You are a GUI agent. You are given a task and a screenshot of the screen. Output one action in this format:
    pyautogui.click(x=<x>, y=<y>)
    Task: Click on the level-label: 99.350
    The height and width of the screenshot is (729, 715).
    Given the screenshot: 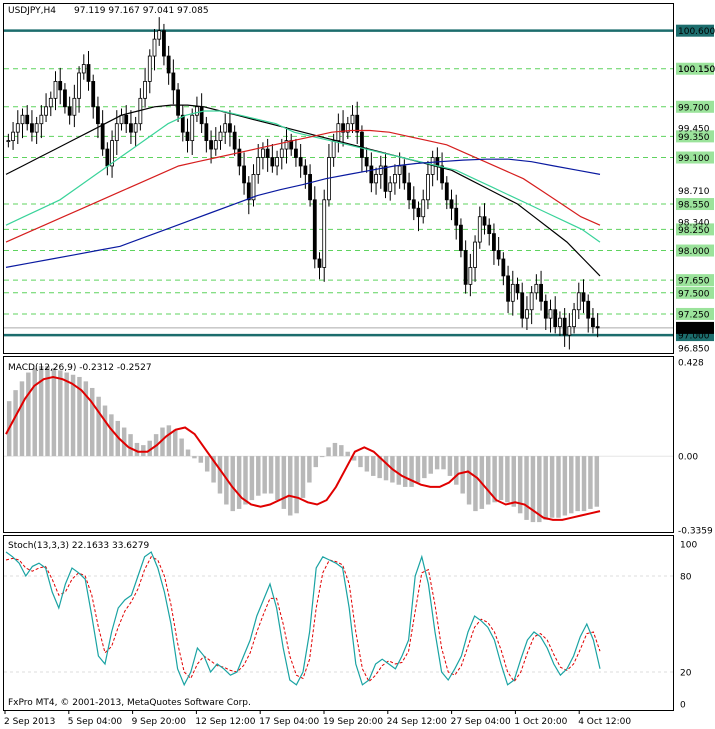 What is the action you would take?
    pyautogui.click(x=694, y=138)
    